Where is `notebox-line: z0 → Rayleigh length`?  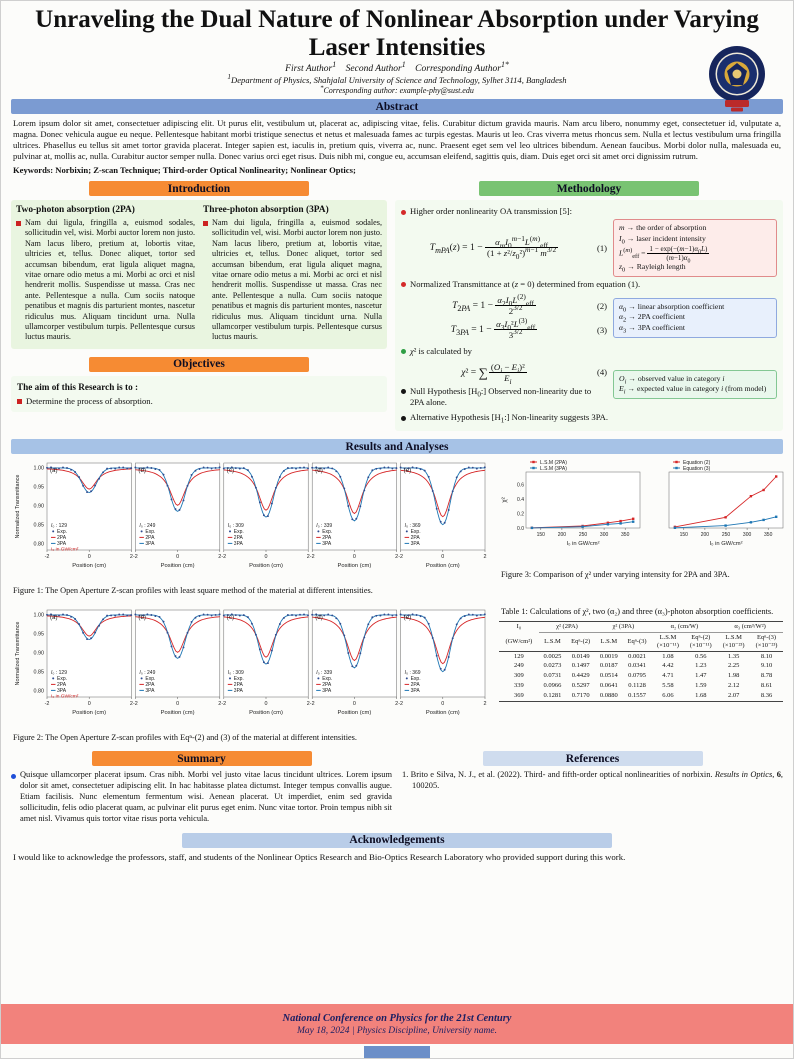 notebox-line: z0 → Rayleigh length is located at coordinates (652, 267).